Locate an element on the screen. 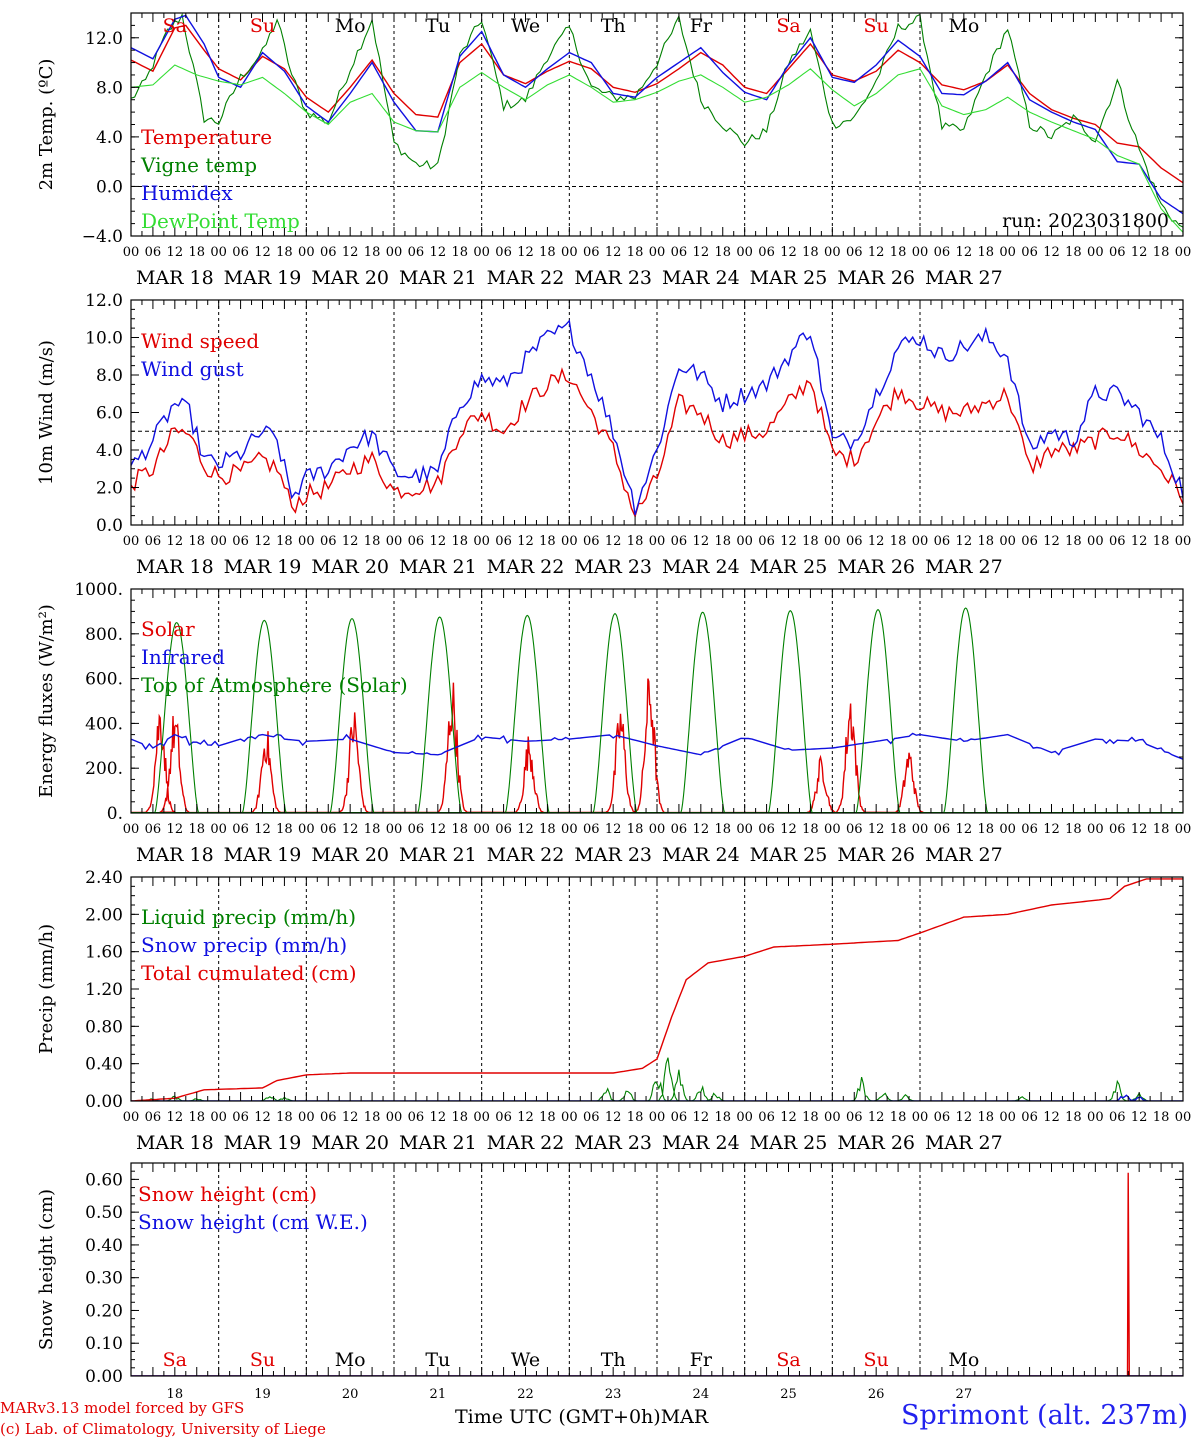 This screenshot has height=1440, width=1194. y-tick-label: 4.0 is located at coordinates (109, 138).